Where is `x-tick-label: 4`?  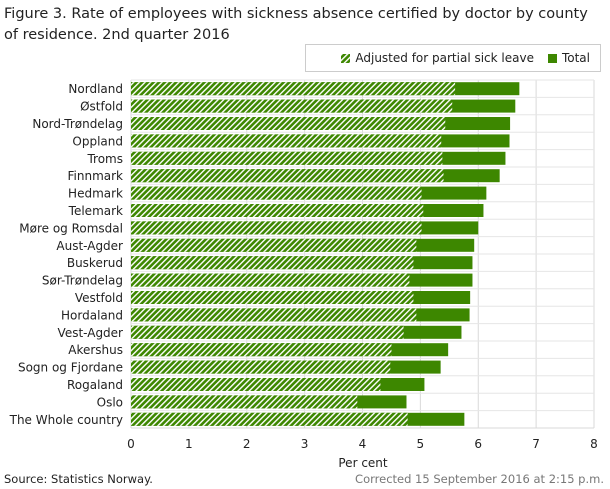 x-tick-label: 4 is located at coordinates (363, 444).